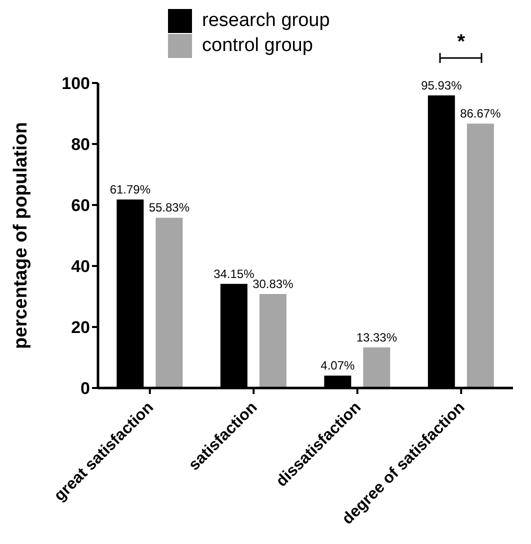 Image resolution: width=531 pixels, height=544 pixels. What do you see at coordinates (441, 85) in the screenshot?
I see `data-label: 95.93%` at bounding box center [441, 85].